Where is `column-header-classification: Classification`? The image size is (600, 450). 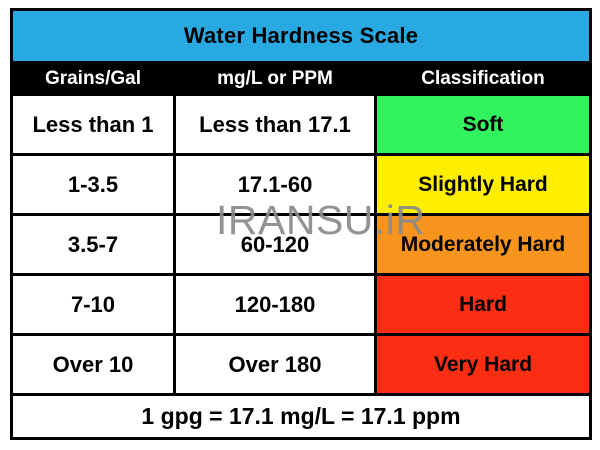
column-header-classification: Classification is located at coordinates (483, 78).